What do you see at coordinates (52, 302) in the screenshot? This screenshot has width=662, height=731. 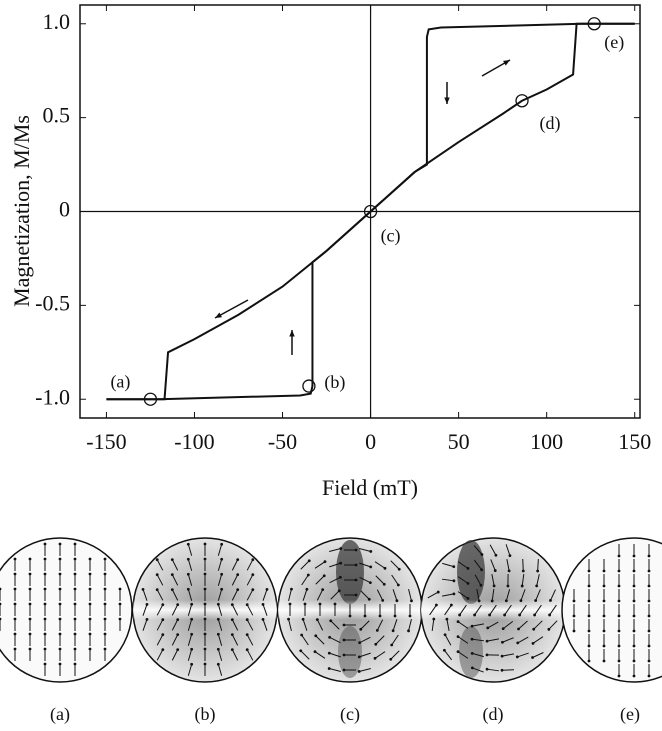 I see `y-tick-label: -0.5` at bounding box center [52, 302].